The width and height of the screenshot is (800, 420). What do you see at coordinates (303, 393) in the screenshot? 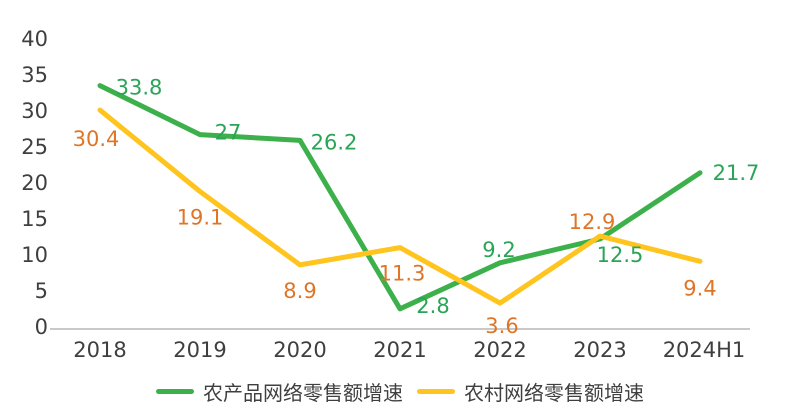
I see `legend-label-agri-products: 农产品网络零售额增速` at bounding box center [303, 393].